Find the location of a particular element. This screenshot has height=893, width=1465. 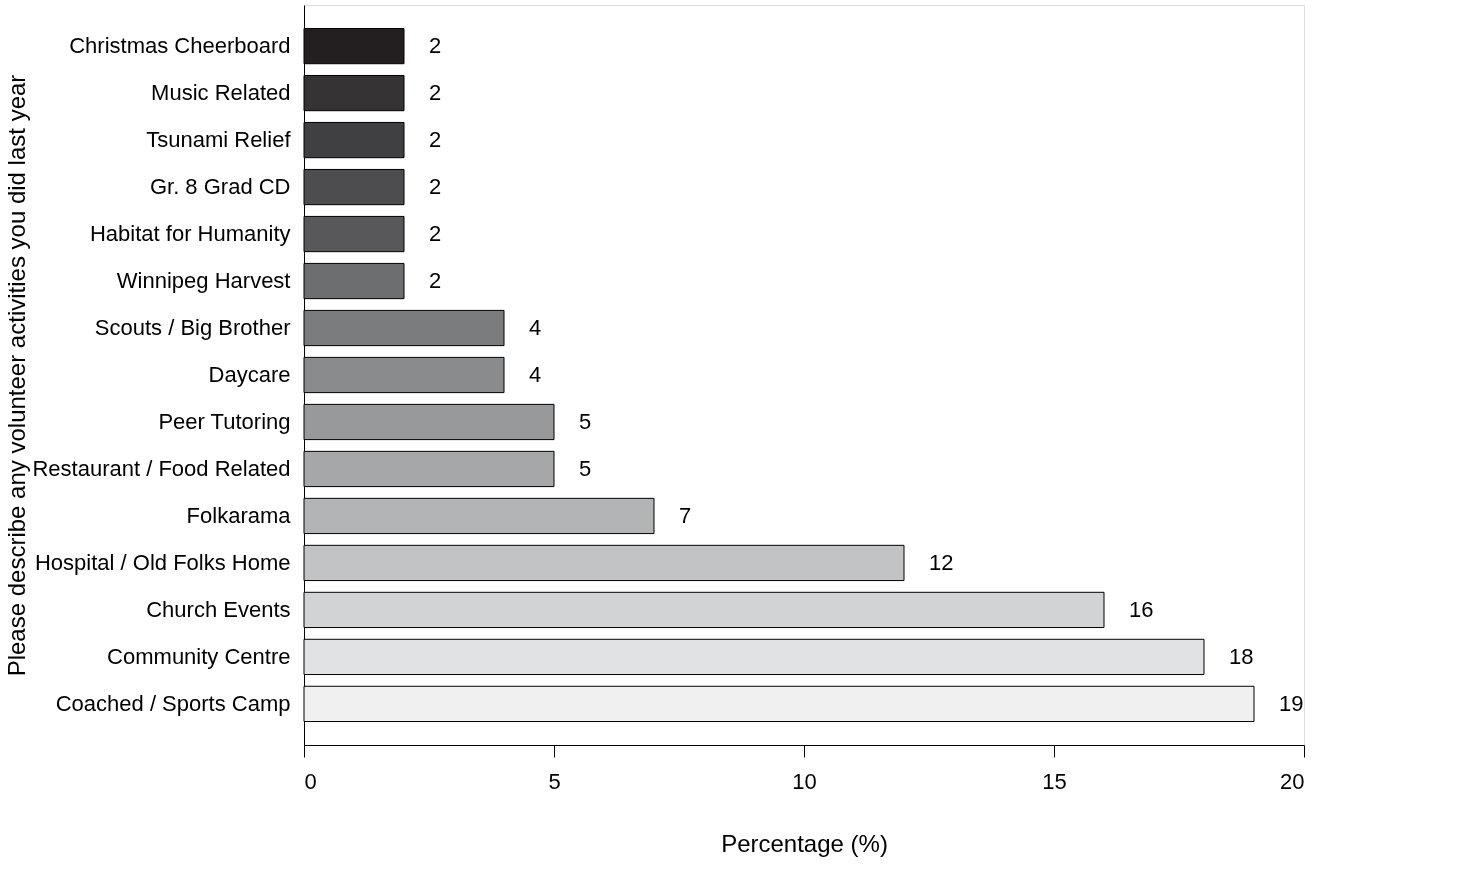

y-tick-label: Christmas Cheerboard is located at coordinates (180, 46).